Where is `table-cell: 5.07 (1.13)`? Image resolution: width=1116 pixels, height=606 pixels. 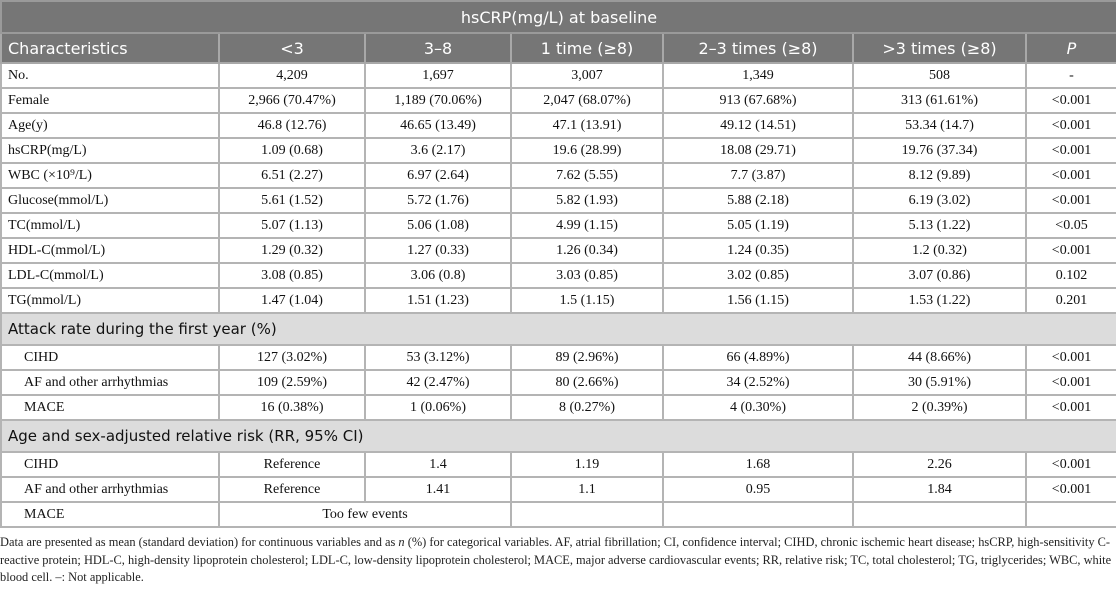
table-cell: 5.07 (1.13) is located at coordinates (292, 225).